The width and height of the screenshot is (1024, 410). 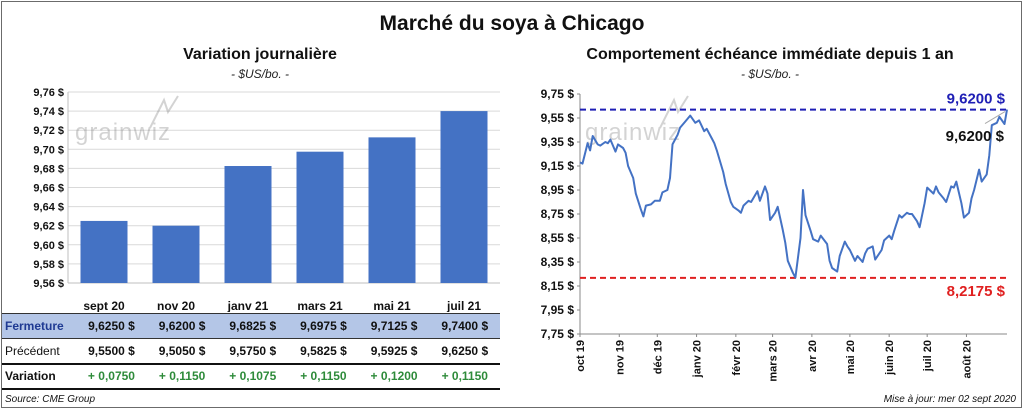 I want to click on y-tick-label: 9,35 $, so click(x=558, y=142).